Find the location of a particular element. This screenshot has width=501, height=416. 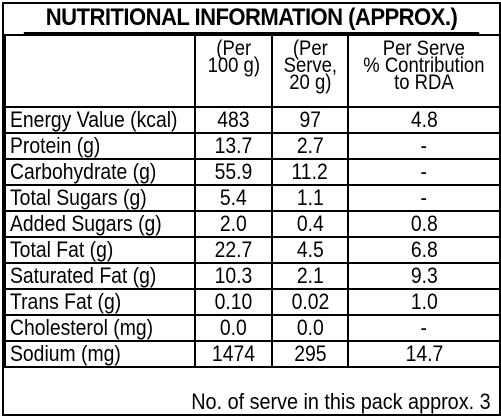

table-row: Carbohydrate (g) 55.9 11.2 - is located at coordinates (252, 172).